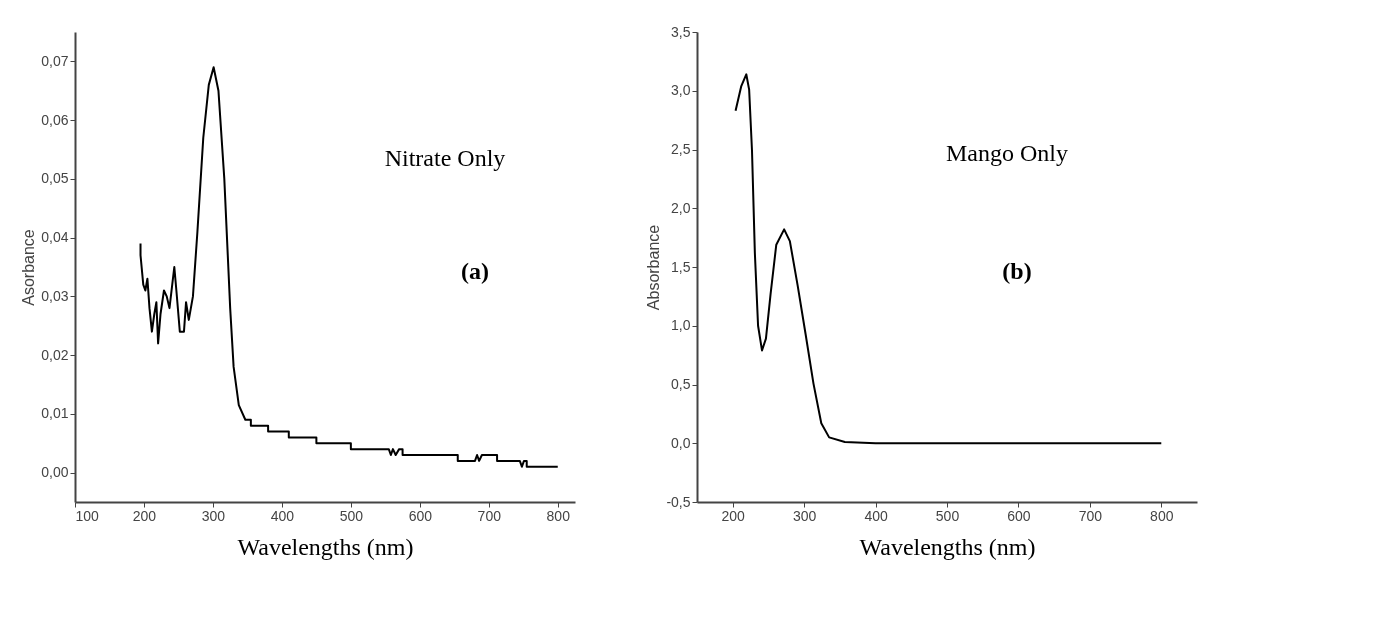  What do you see at coordinates (681, 207) in the screenshot?
I see `y-tick-label: 2,0` at bounding box center [681, 207].